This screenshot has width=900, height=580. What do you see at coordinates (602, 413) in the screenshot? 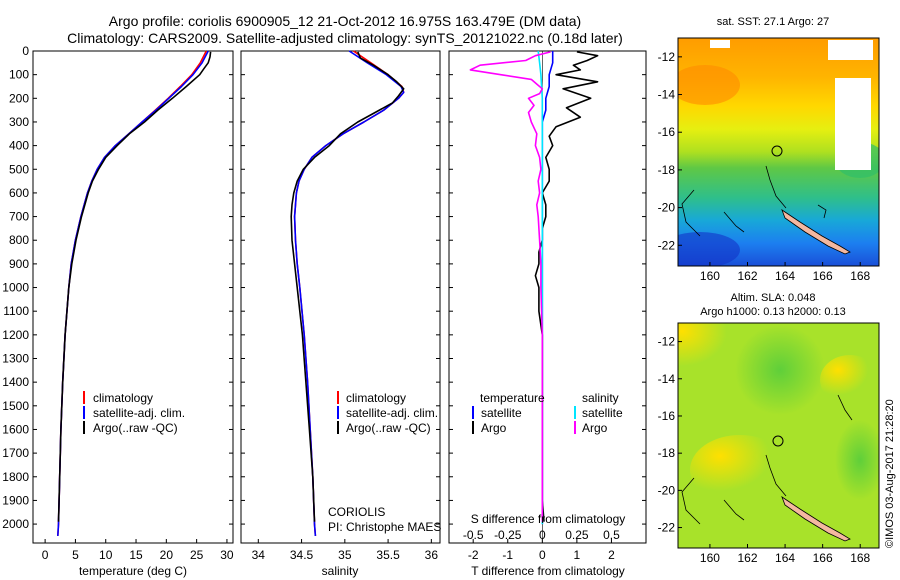
I see `legend-s-satellite-label: satellite` at bounding box center [602, 413].